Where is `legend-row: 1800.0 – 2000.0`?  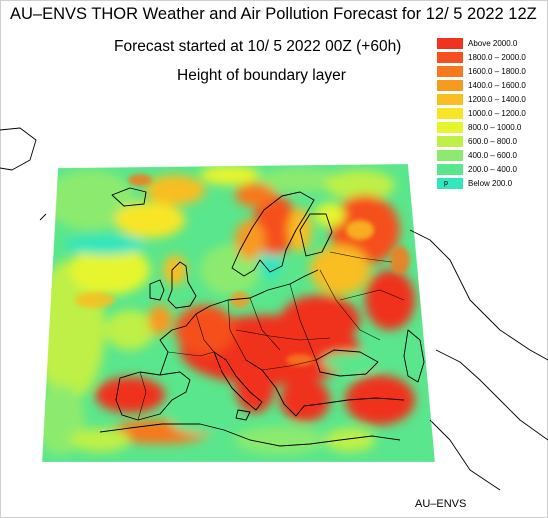 legend-row: 1800.0 – 2000.0 is located at coordinates (491, 58).